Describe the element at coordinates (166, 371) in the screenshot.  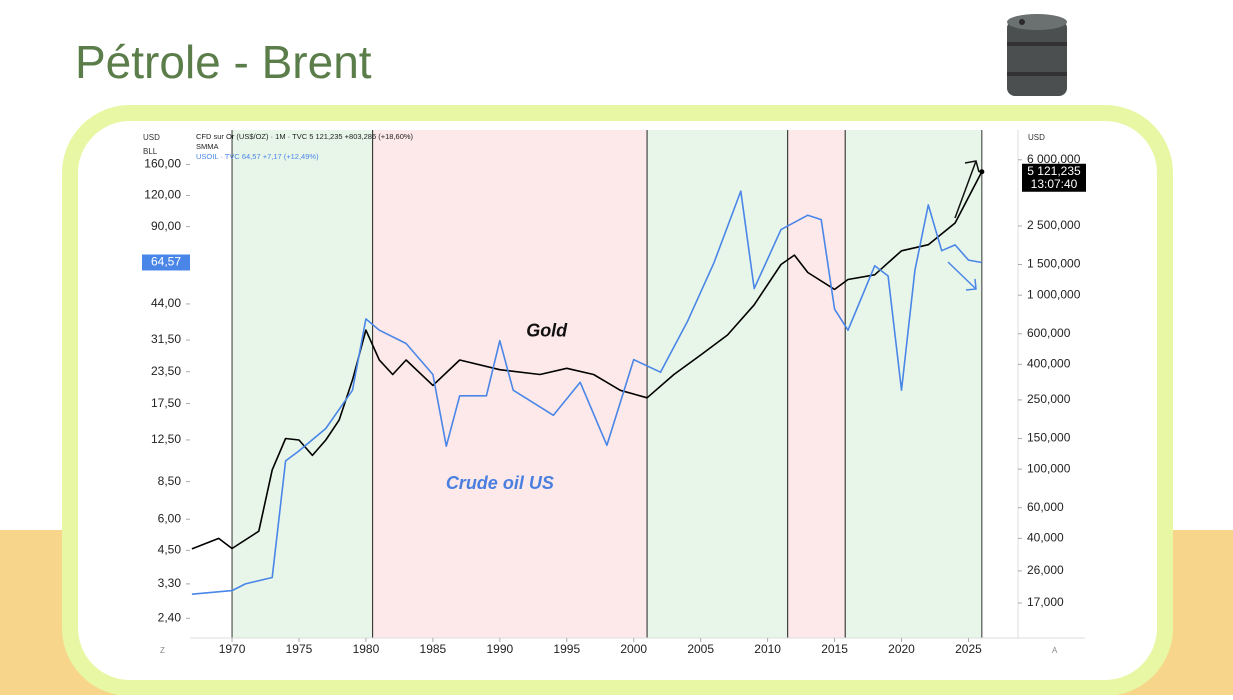
I see `y-tick-label: 23,50` at that location.